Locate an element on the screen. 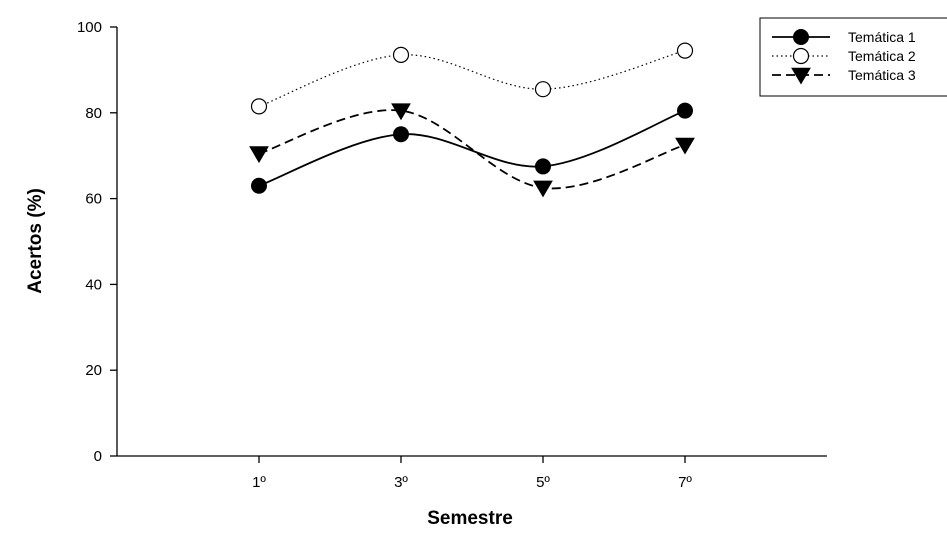  y-tick-label: 20 is located at coordinates (93, 370).